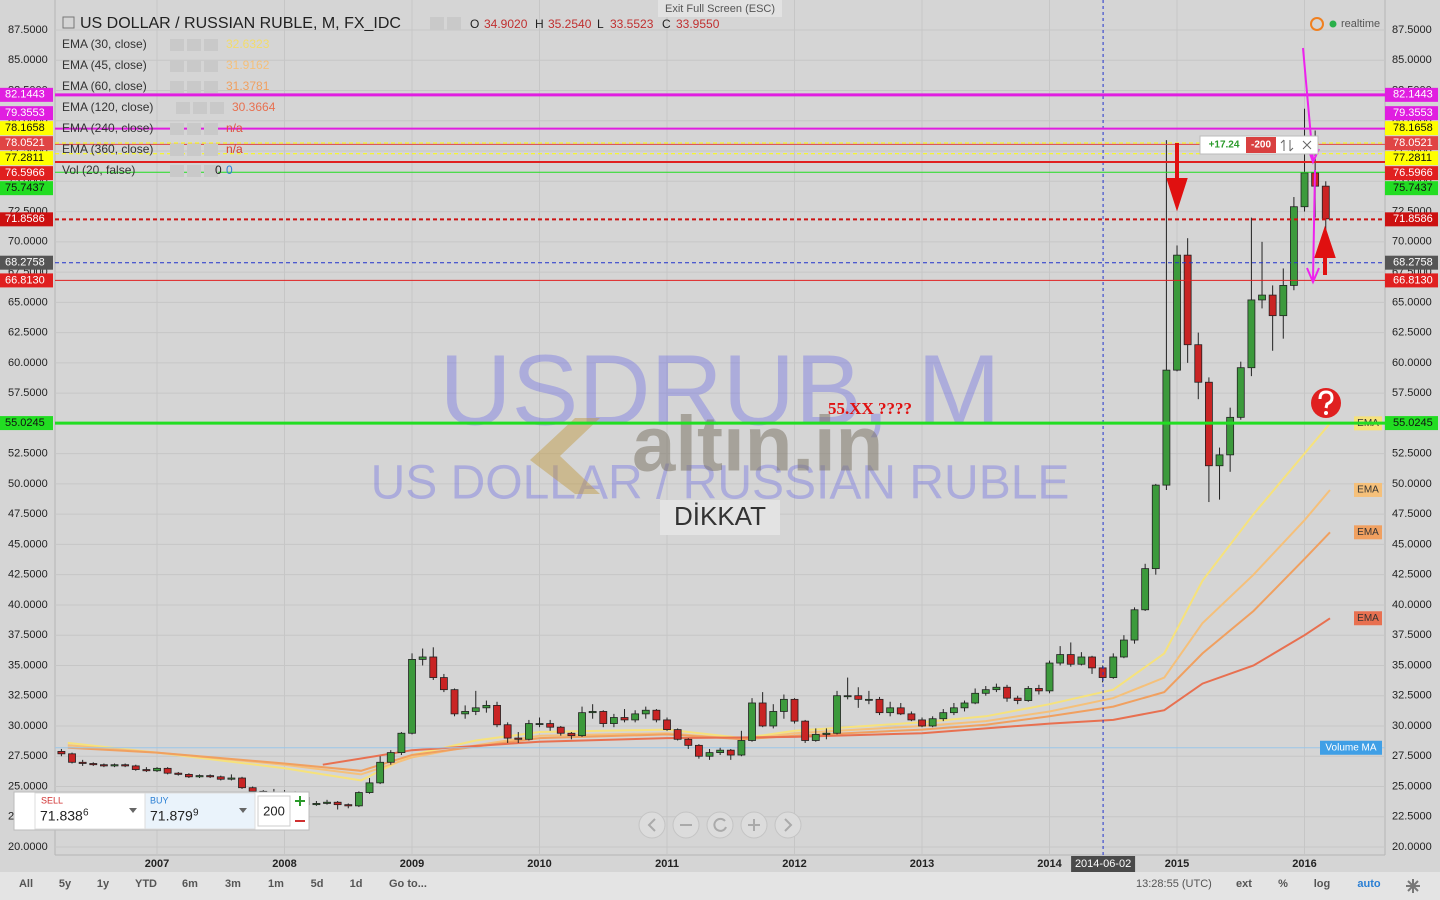 The image size is (1440, 900). I want to click on reset, so click(720, 825).